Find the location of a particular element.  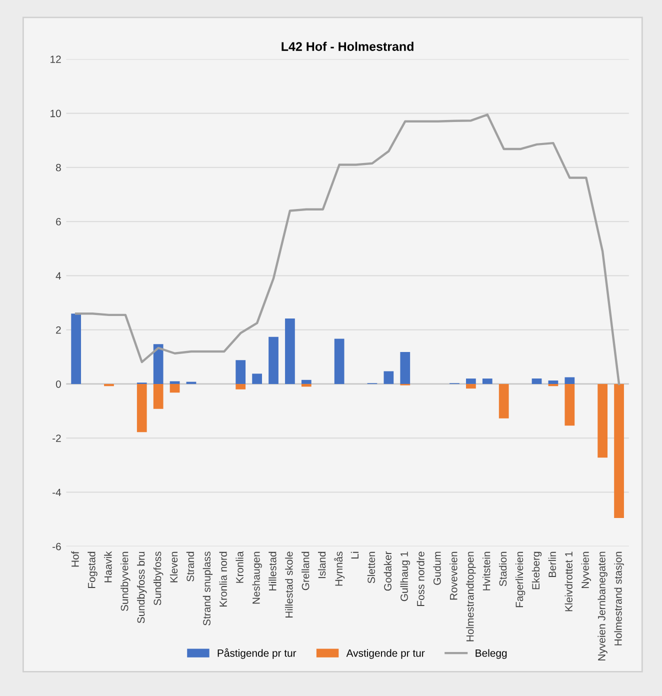

x-tick-label: Roveveien is located at coordinates (454, 576).